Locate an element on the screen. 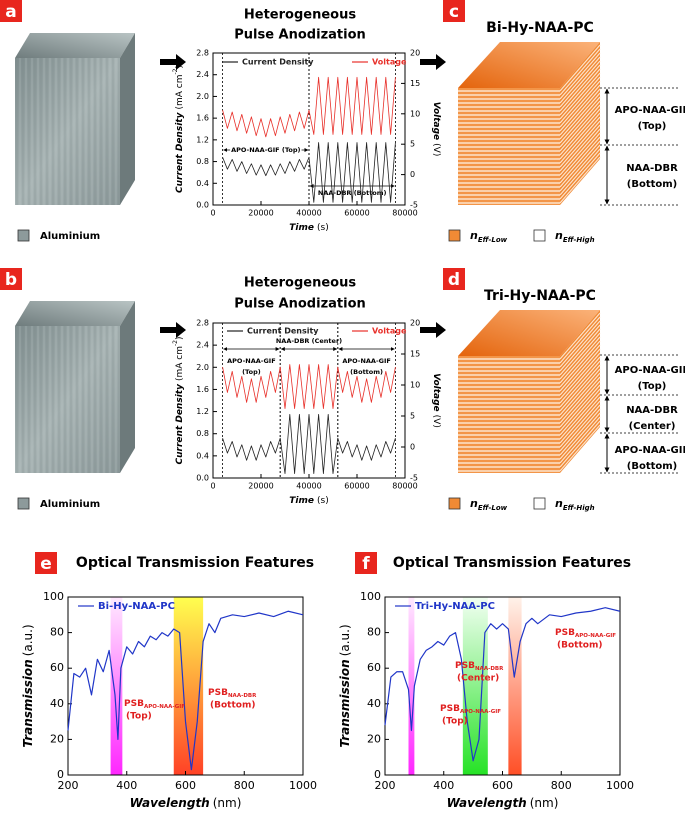 This screenshot has width=685, height=819. panel-letter: e is located at coordinates (46, 564).